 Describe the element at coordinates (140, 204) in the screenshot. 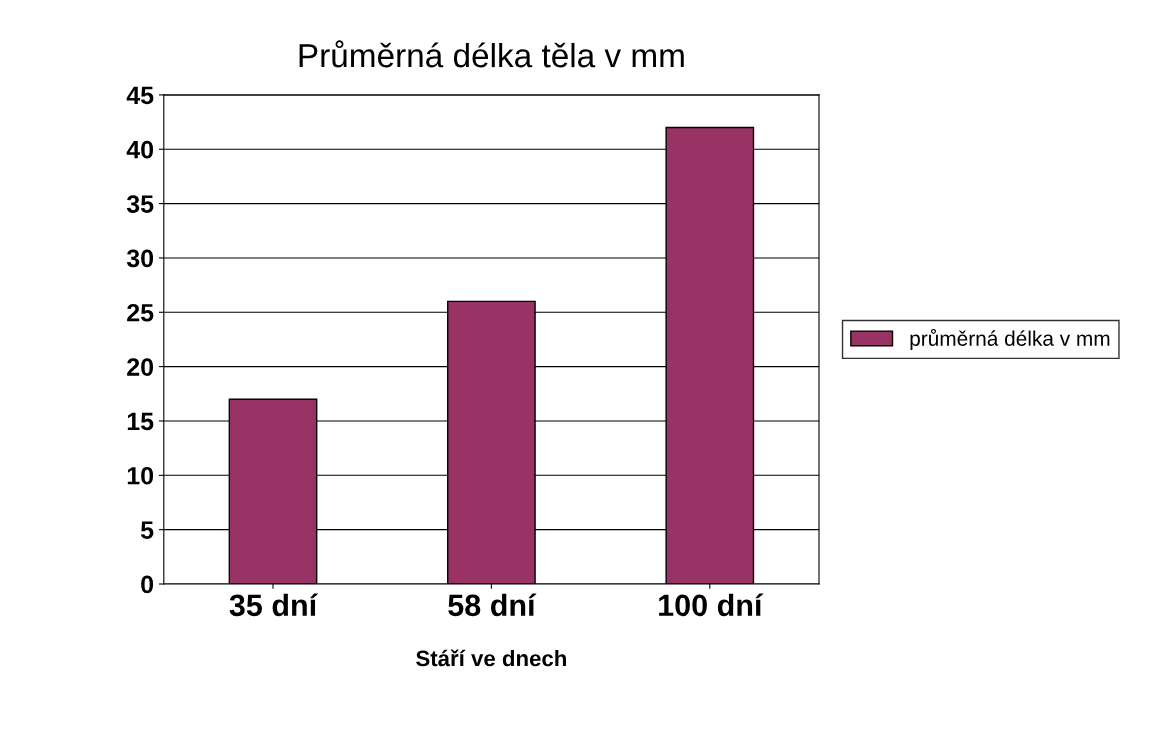

I see `y-tick-label: 35` at that location.